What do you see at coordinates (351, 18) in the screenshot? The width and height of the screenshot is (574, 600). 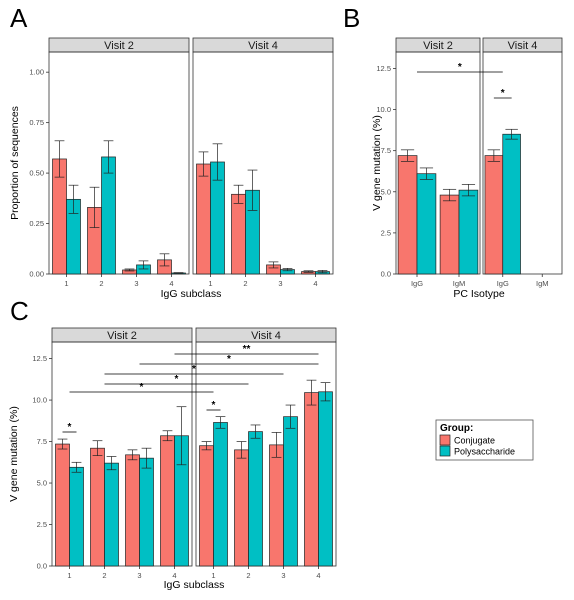 I see `panel-letter: B` at bounding box center [351, 18].